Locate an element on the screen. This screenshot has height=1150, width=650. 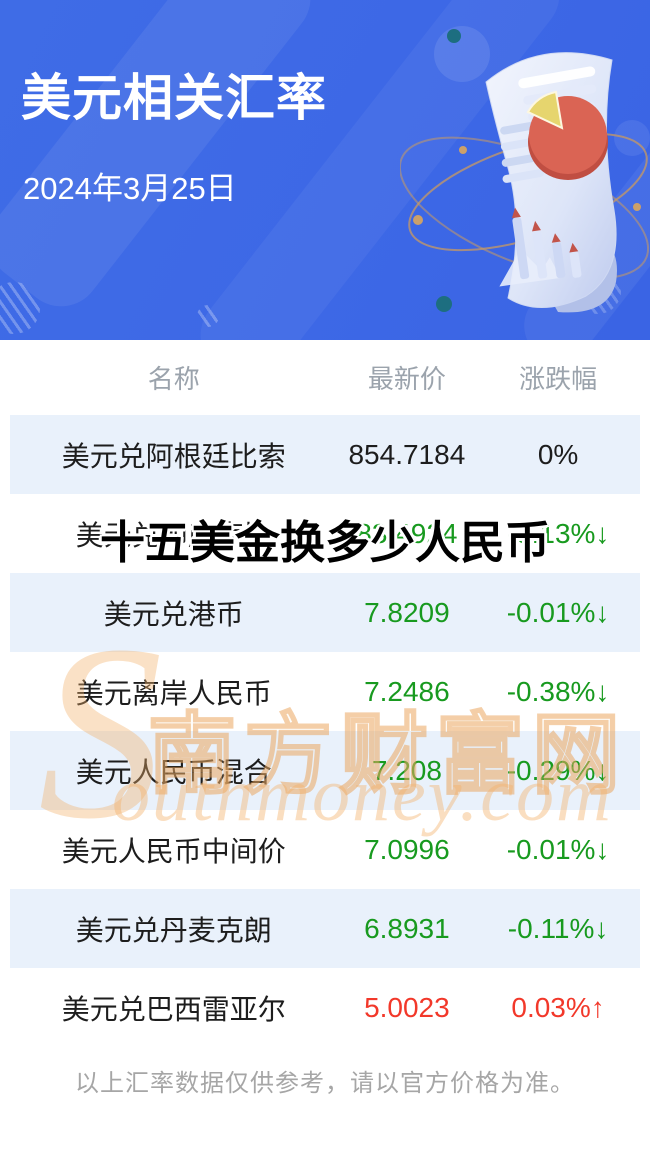
table-row: 美元兑巴西雷亚尔 5.0023 0.03%↑ is located at coordinates (325, 1007).